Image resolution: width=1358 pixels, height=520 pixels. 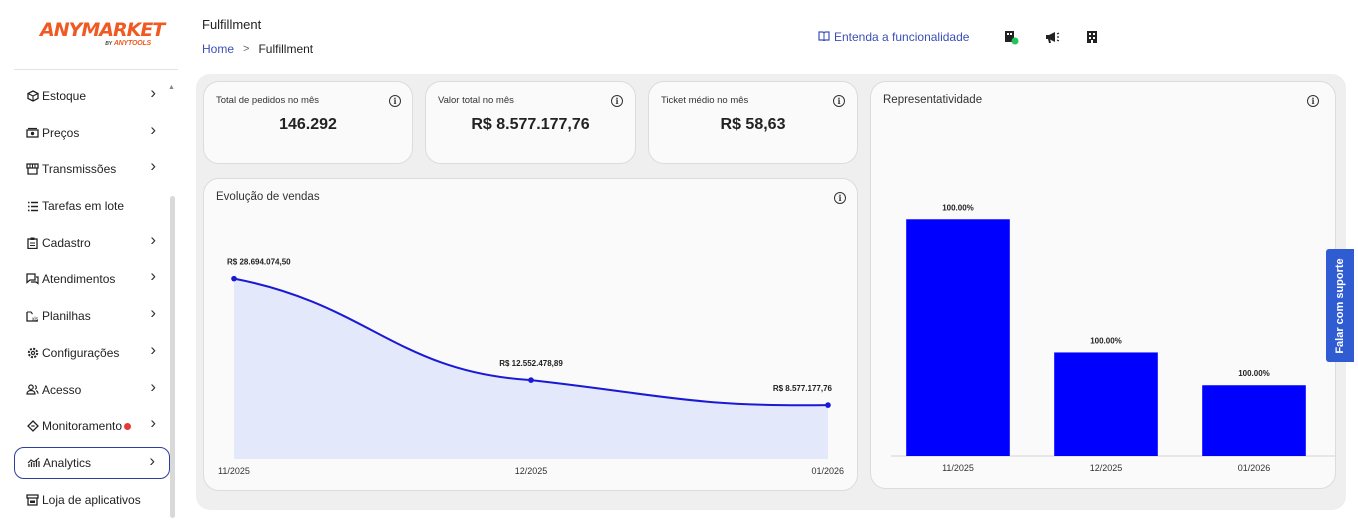 I want to click on sidebar-item-monitoramento: Monitoramento ›, so click(x=92, y=426).